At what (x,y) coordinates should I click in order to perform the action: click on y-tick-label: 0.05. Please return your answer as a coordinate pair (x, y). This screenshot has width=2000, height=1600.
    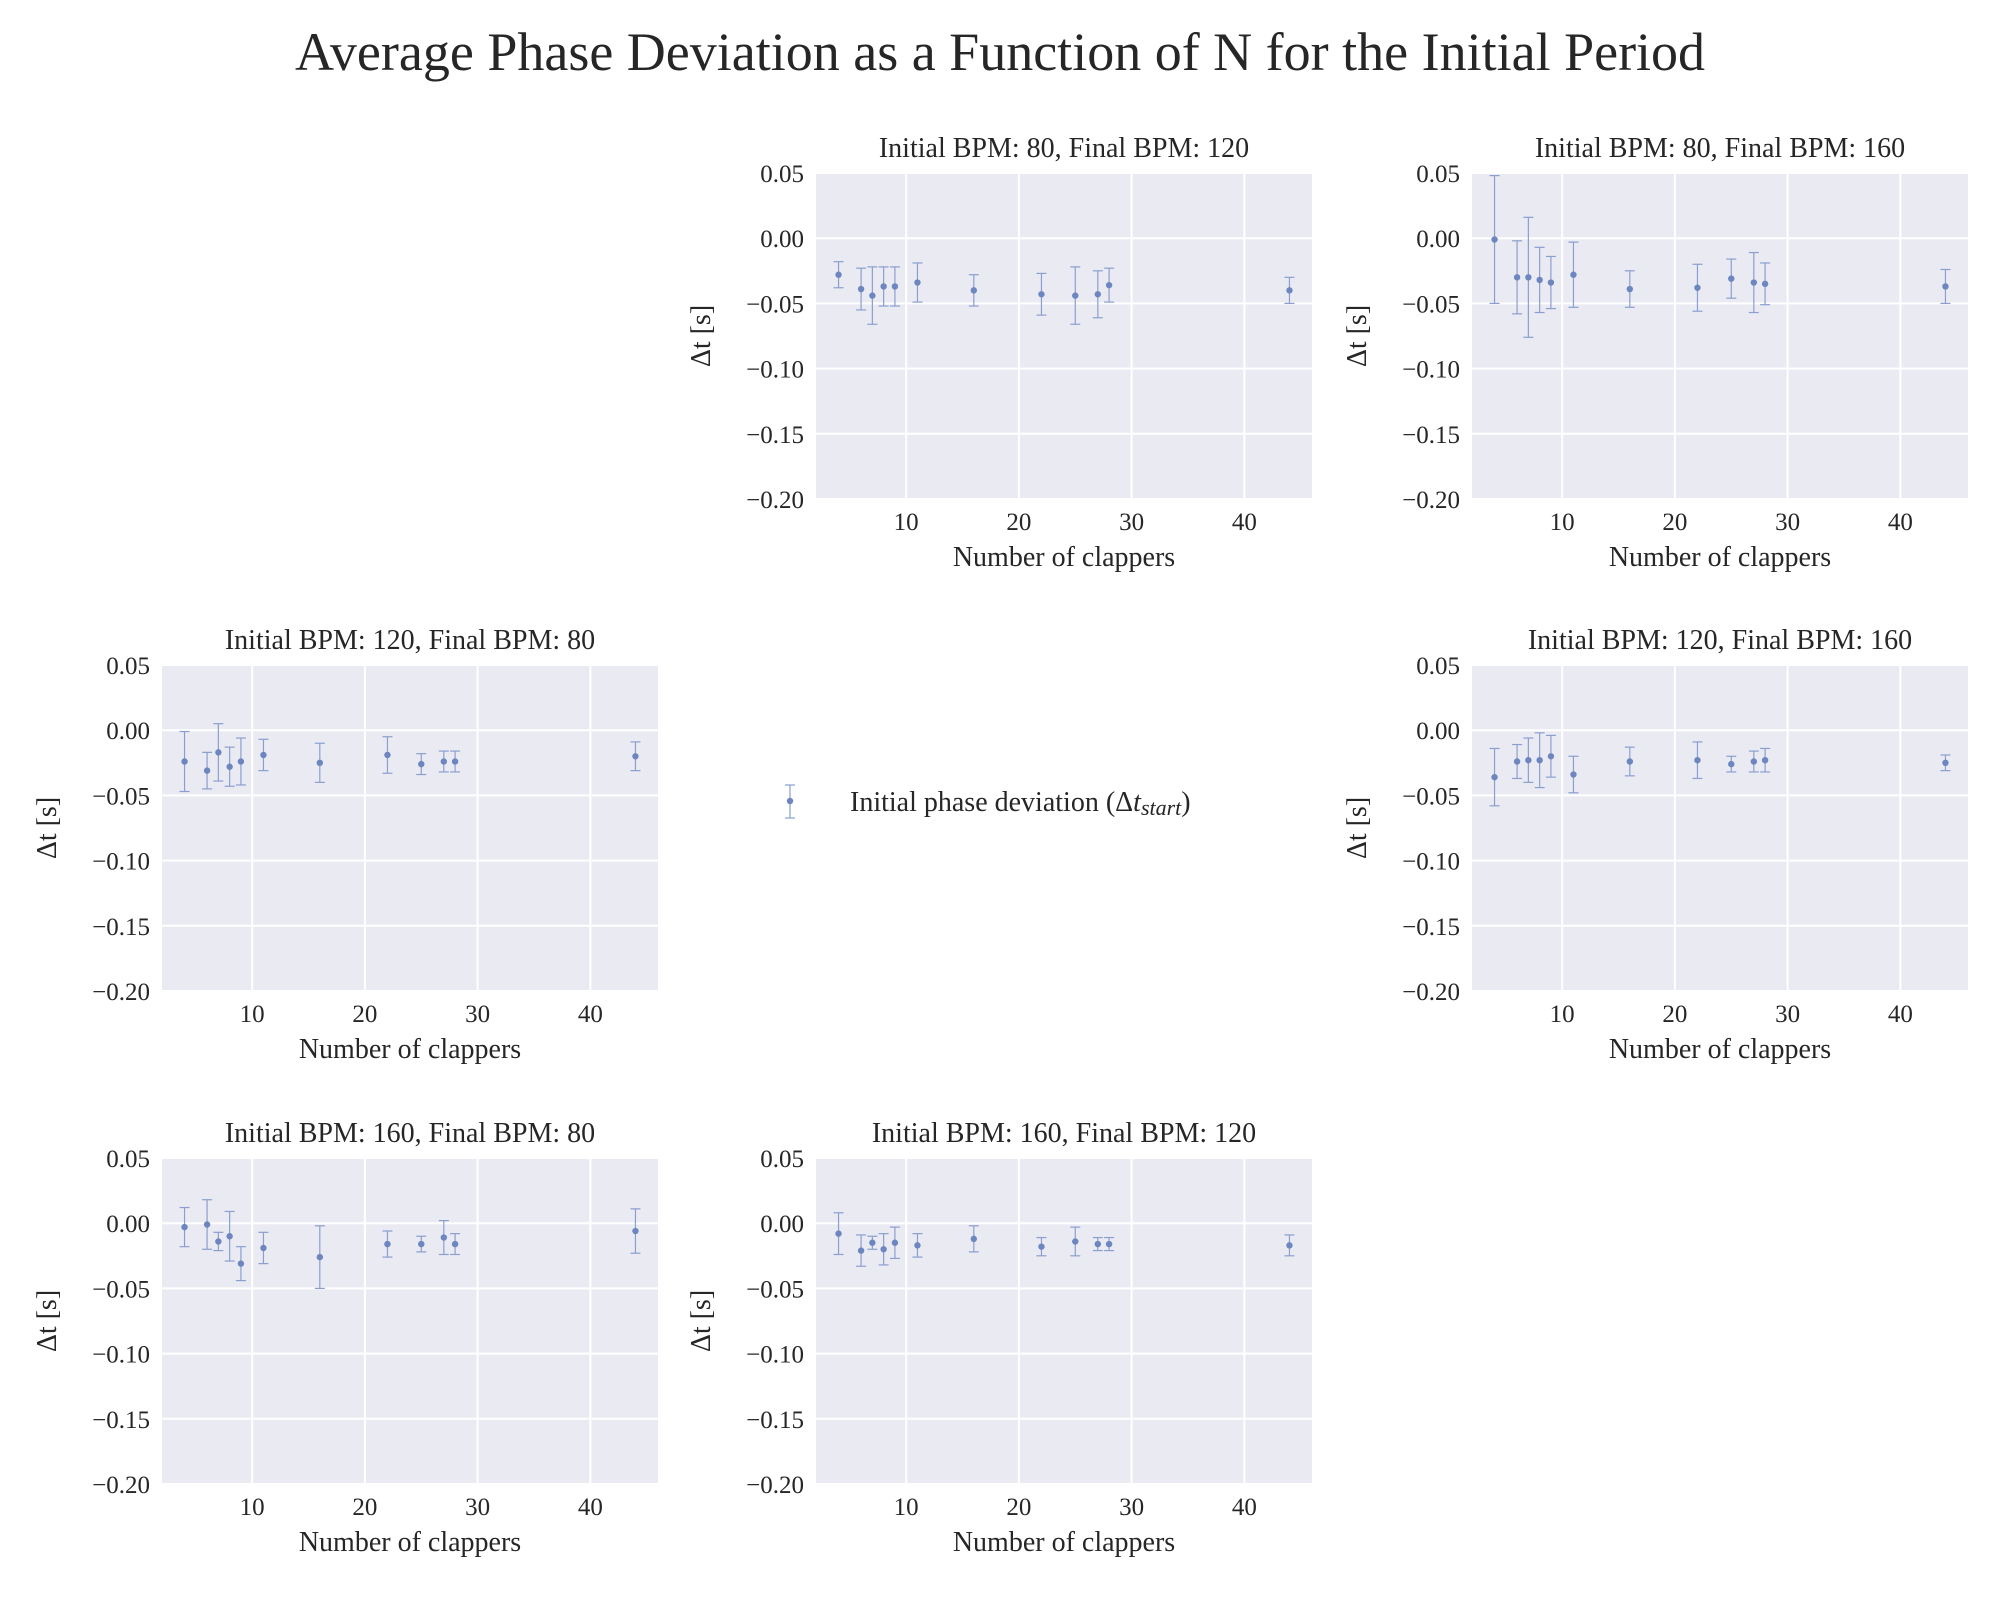
    Looking at the image, I should click on (1438, 666).